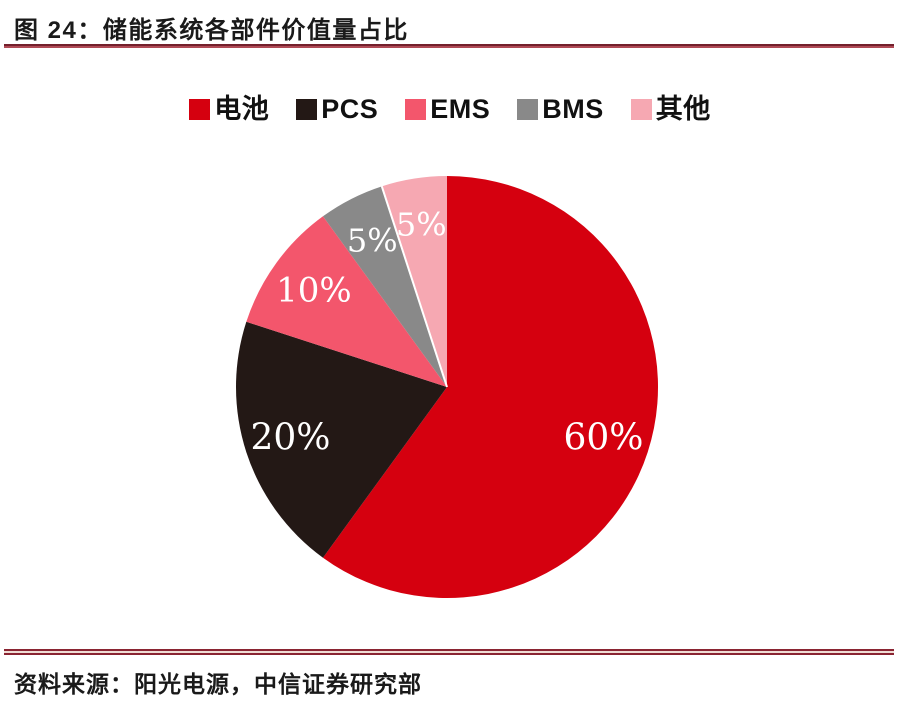 The height and width of the screenshot is (711, 900). I want to click on pie-label-battery: 60%, so click(603, 437).